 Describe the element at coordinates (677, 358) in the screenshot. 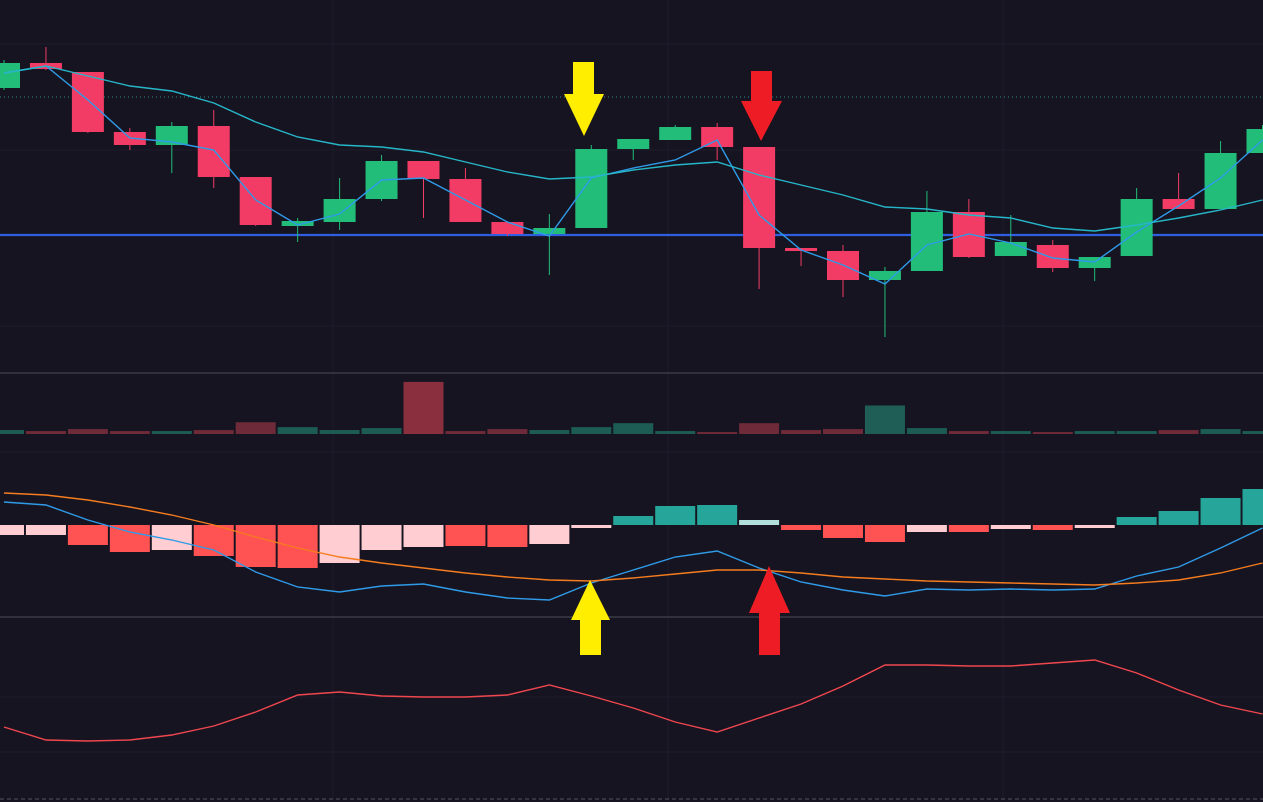

I see `annotations` at that location.